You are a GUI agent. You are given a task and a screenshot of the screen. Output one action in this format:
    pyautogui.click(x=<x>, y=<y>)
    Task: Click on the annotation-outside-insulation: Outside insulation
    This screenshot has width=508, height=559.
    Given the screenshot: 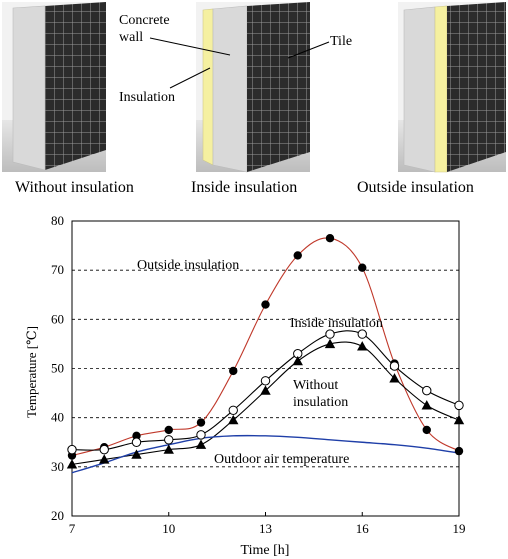 What is the action you would take?
    pyautogui.click(x=188, y=265)
    